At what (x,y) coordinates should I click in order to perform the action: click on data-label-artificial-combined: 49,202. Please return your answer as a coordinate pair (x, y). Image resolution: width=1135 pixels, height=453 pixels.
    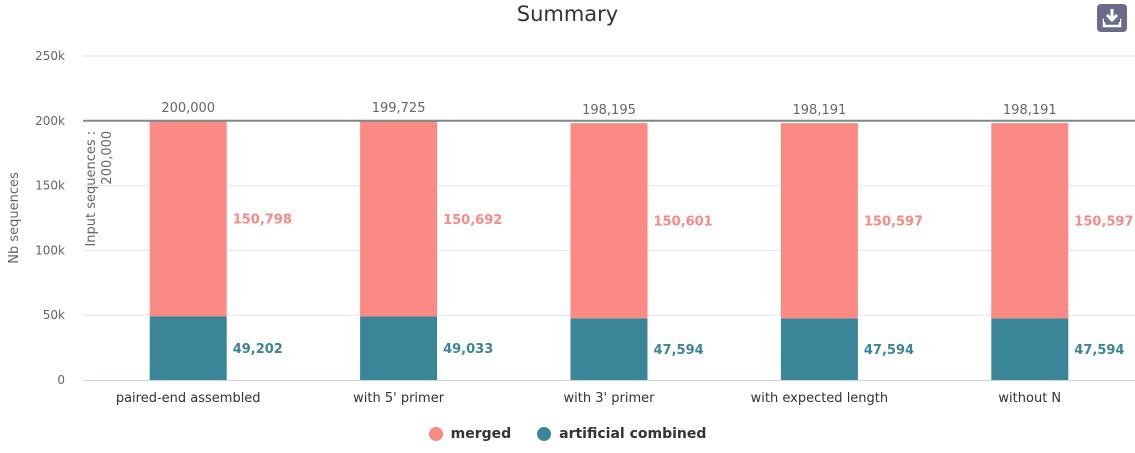
    Looking at the image, I should click on (258, 349).